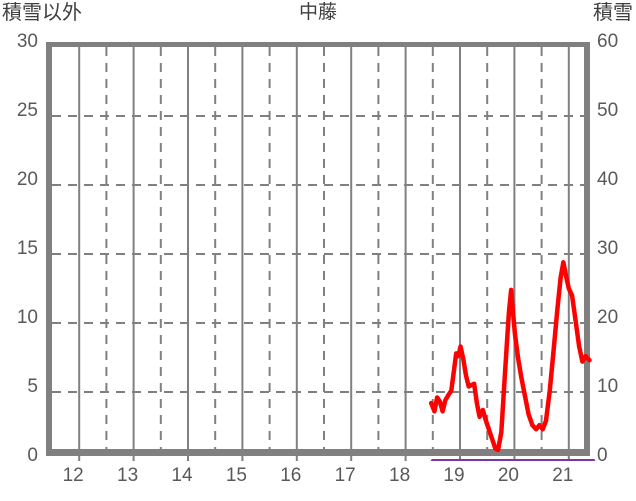  What do you see at coordinates (291, 475) in the screenshot?
I see `x-axis-tick-label: 16` at bounding box center [291, 475].